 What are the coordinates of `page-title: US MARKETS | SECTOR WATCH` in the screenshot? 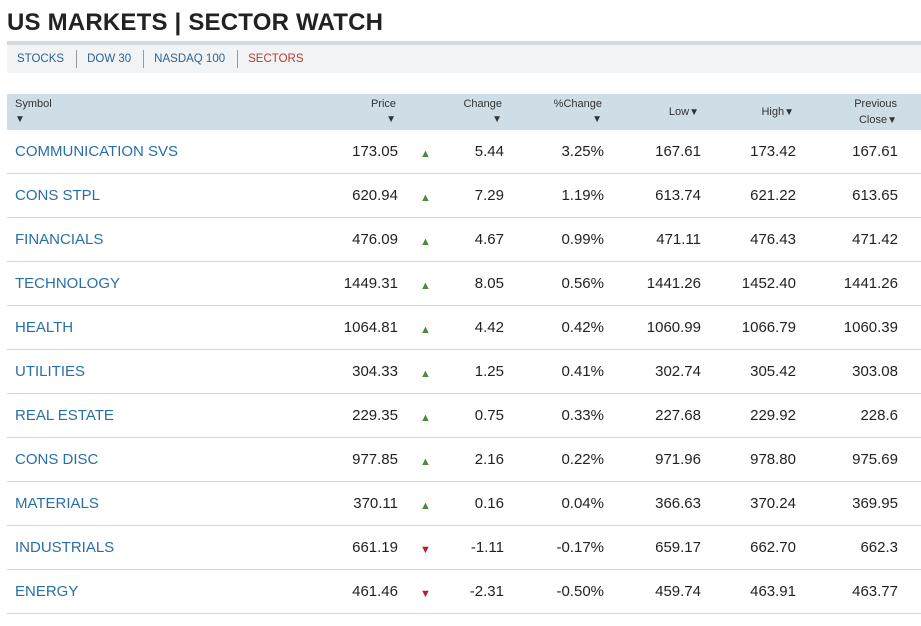 It's located at (195, 22).